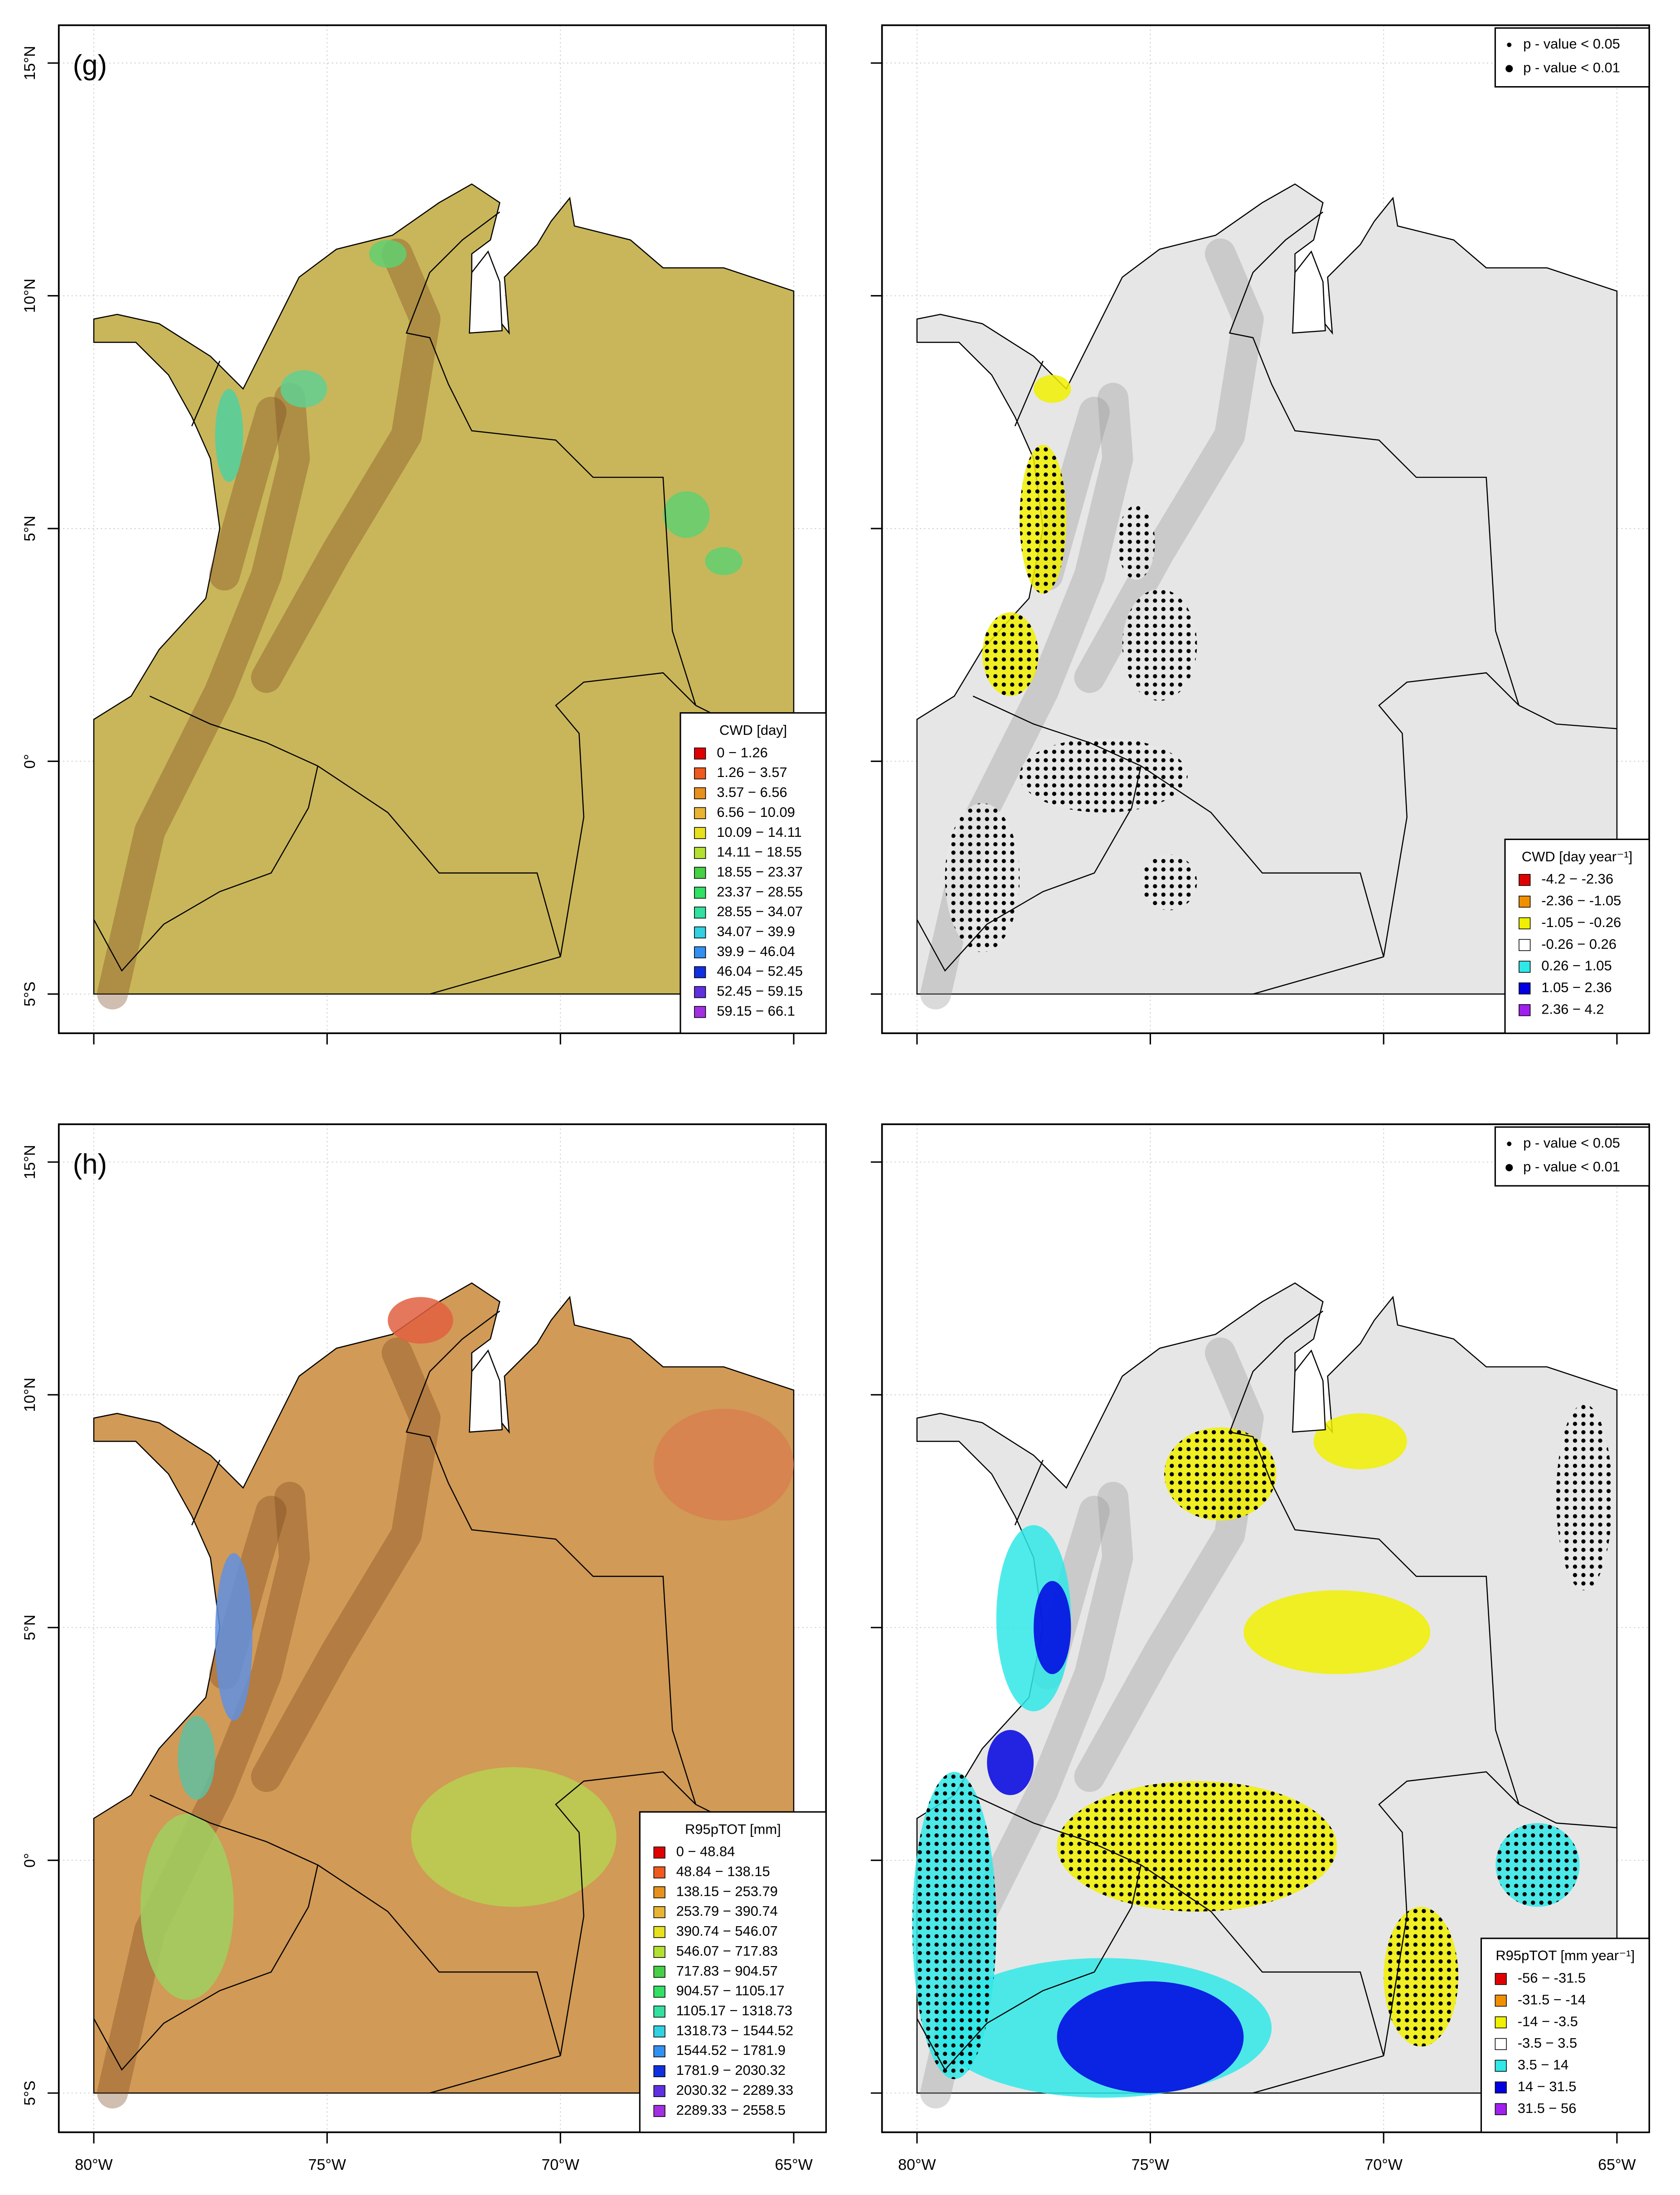 This screenshot has width=1680, height=2195. I want to click on legend-label: 46.04 − 52.45, so click(760, 971).